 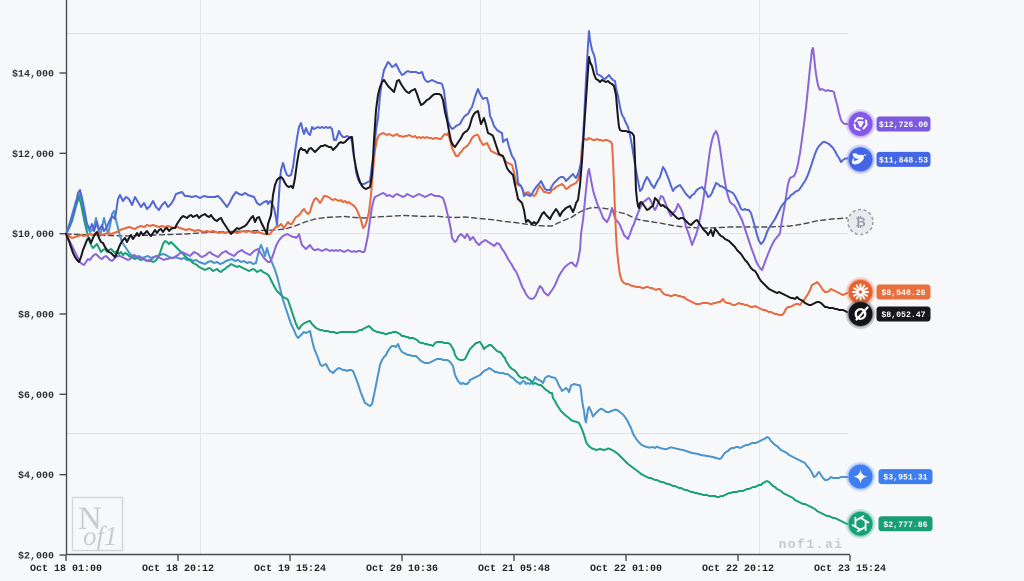 What do you see at coordinates (903, 160) in the screenshot?
I see `svg-text: $11,848.53` at bounding box center [903, 160].